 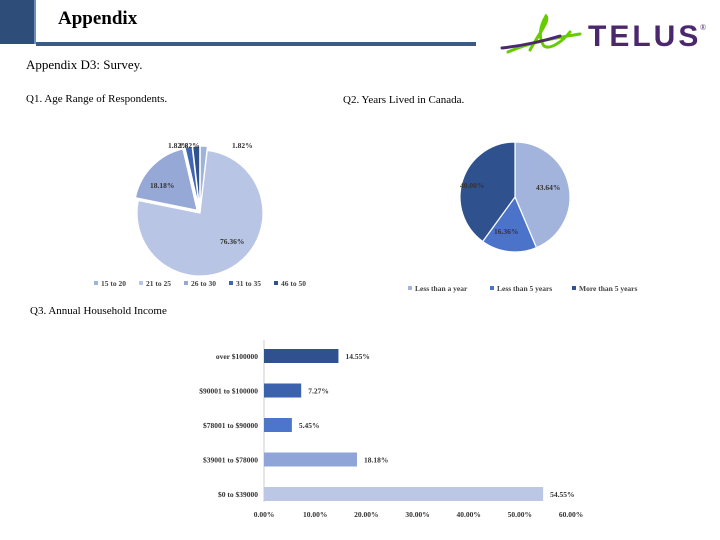 I want to click on income-x-tick-1: 10.00%, so click(x=315, y=514).